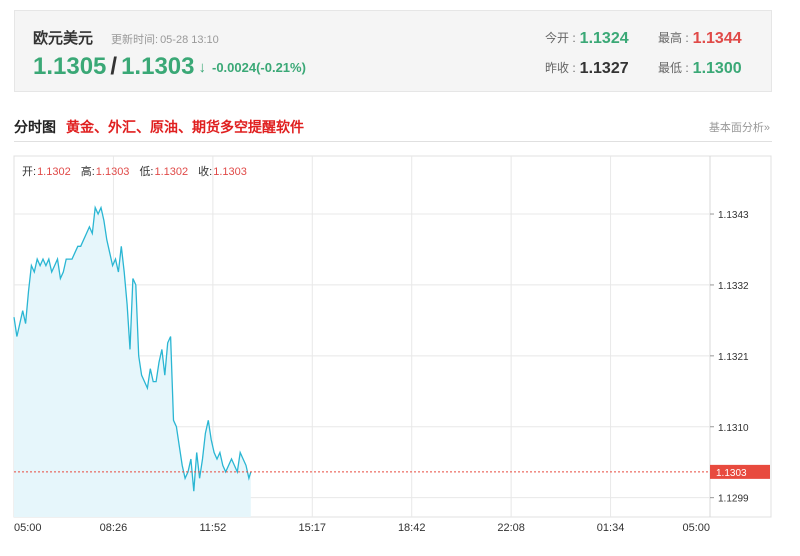 This screenshot has width=800, height=556. What do you see at coordinates (35, 127) in the screenshot?
I see `section-title: 分时图` at bounding box center [35, 127].